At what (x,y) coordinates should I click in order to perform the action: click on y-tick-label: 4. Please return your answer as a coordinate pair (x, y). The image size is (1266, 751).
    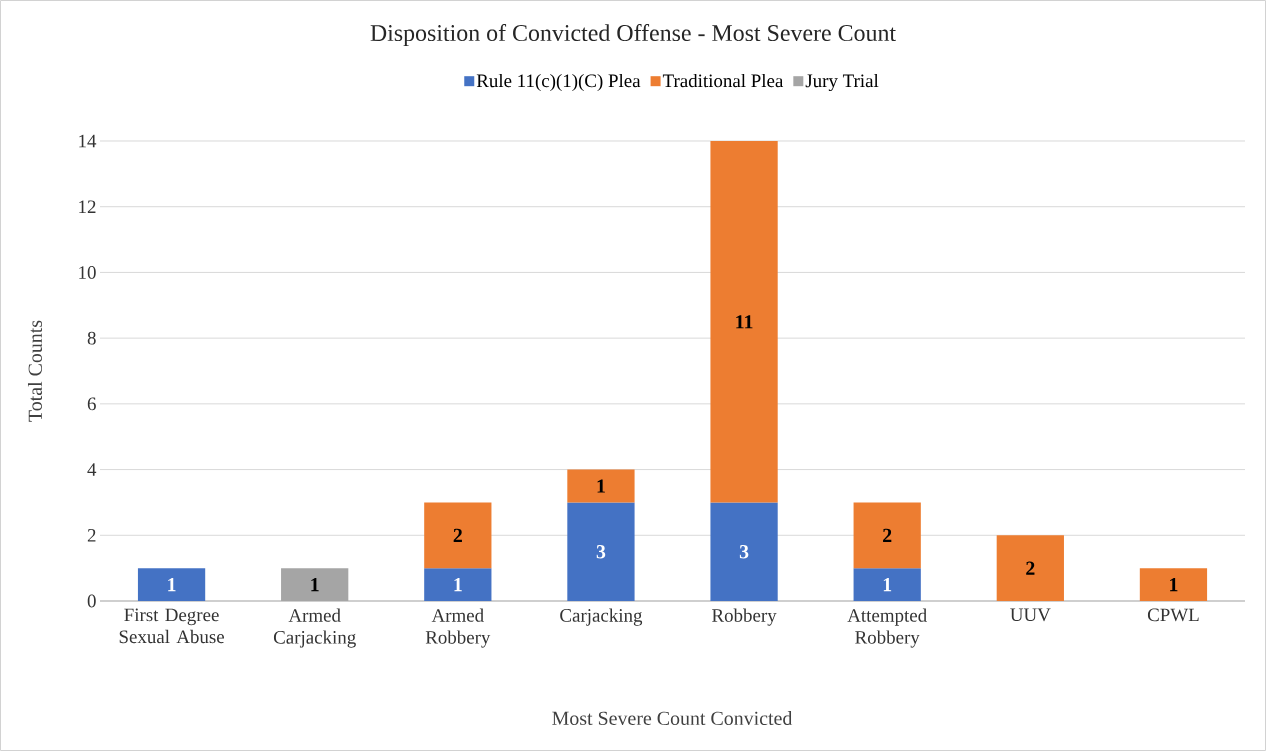
    Looking at the image, I should click on (92, 469).